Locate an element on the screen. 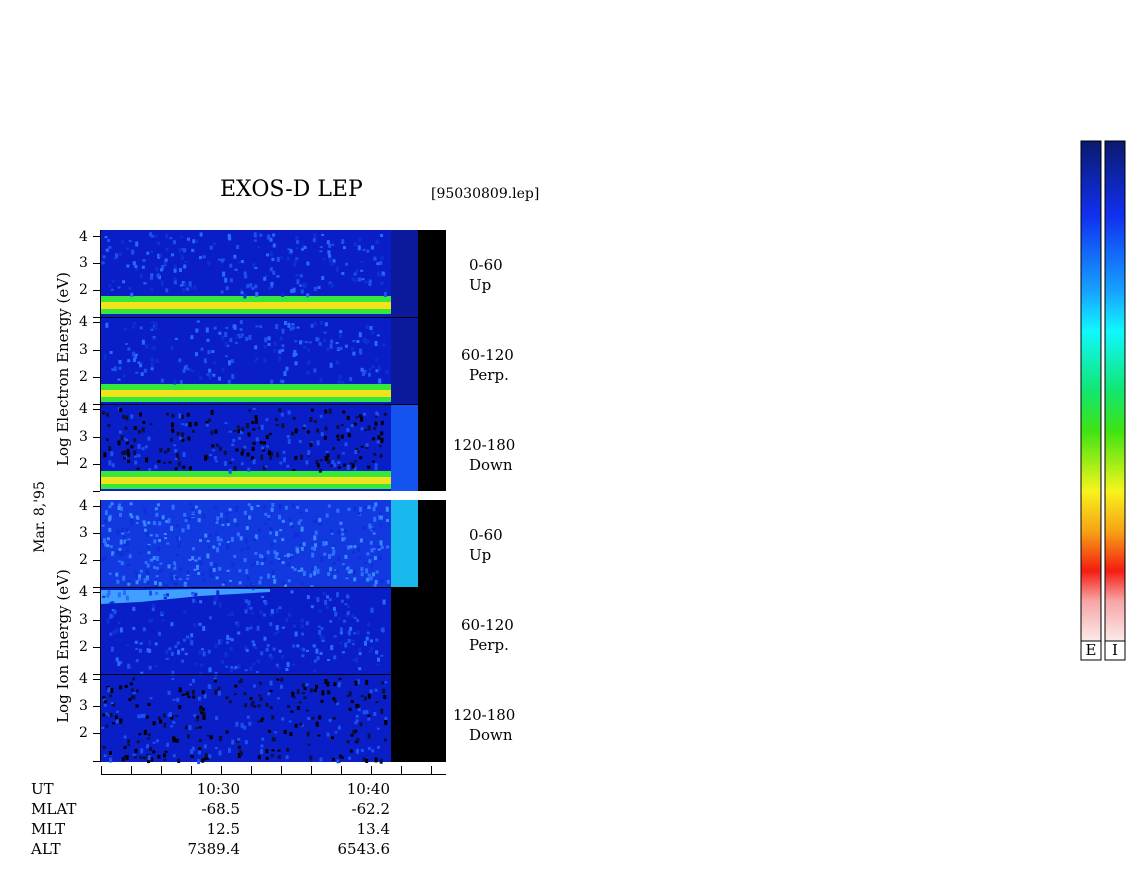 The height and width of the screenshot is (875, 1130). file-label: [95030809.lep] is located at coordinates (485, 194).